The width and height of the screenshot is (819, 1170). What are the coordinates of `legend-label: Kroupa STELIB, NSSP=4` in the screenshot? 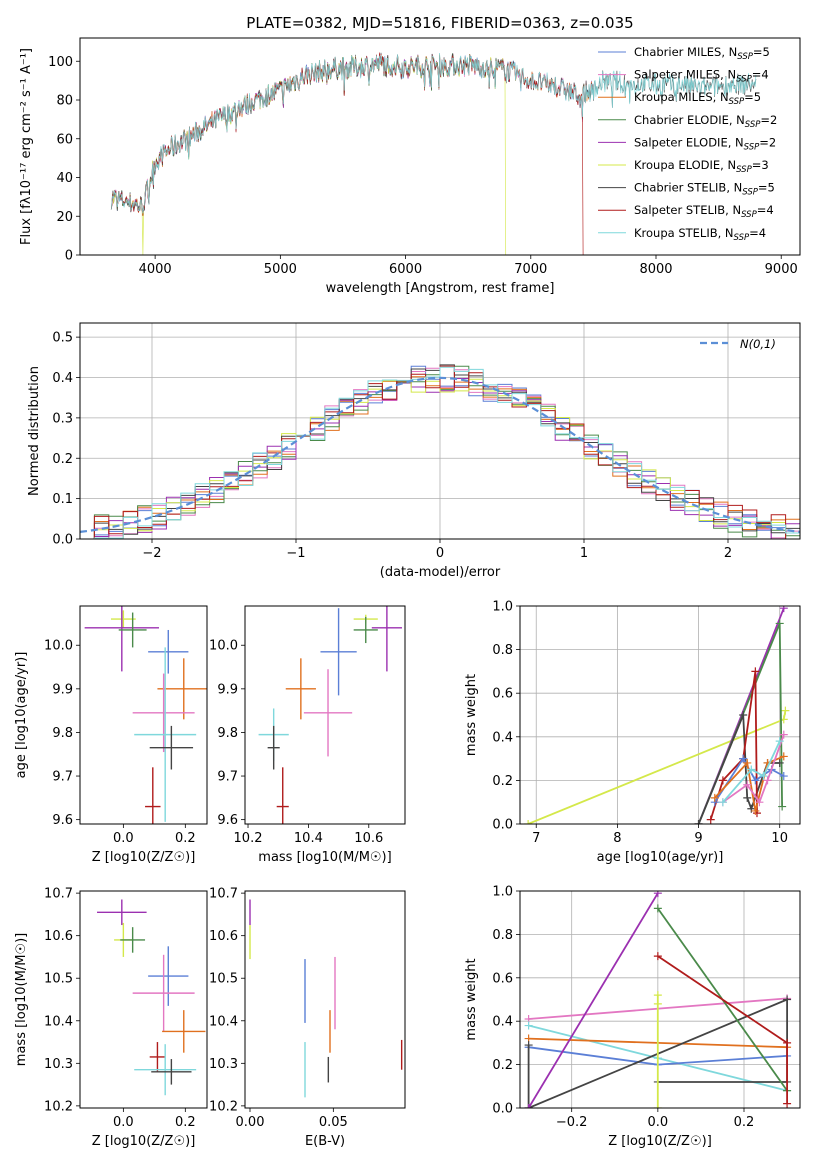 It's located at (700, 234).